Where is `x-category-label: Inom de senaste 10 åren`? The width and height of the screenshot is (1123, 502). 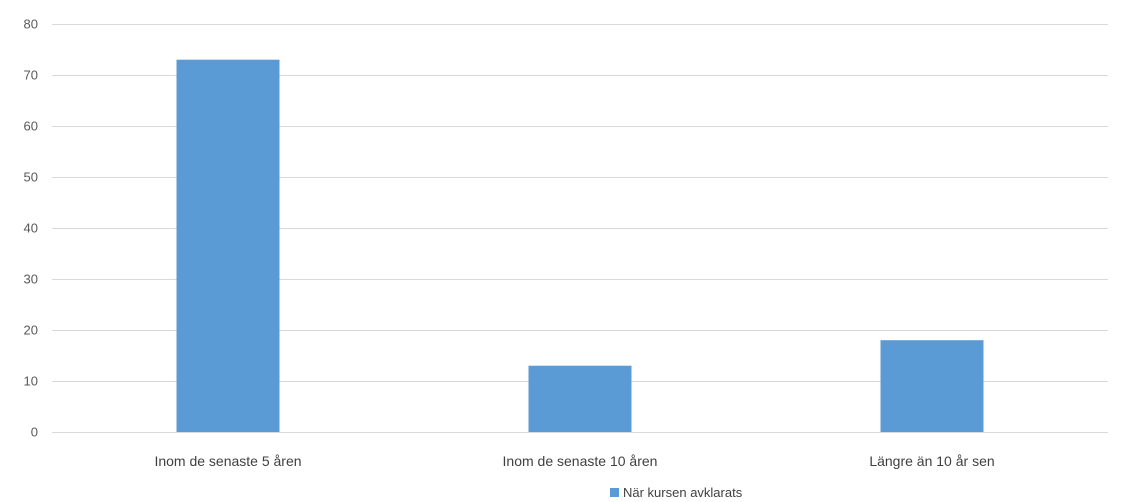
x-category-label: Inom de senaste 10 åren is located at coordinates (580, 461).